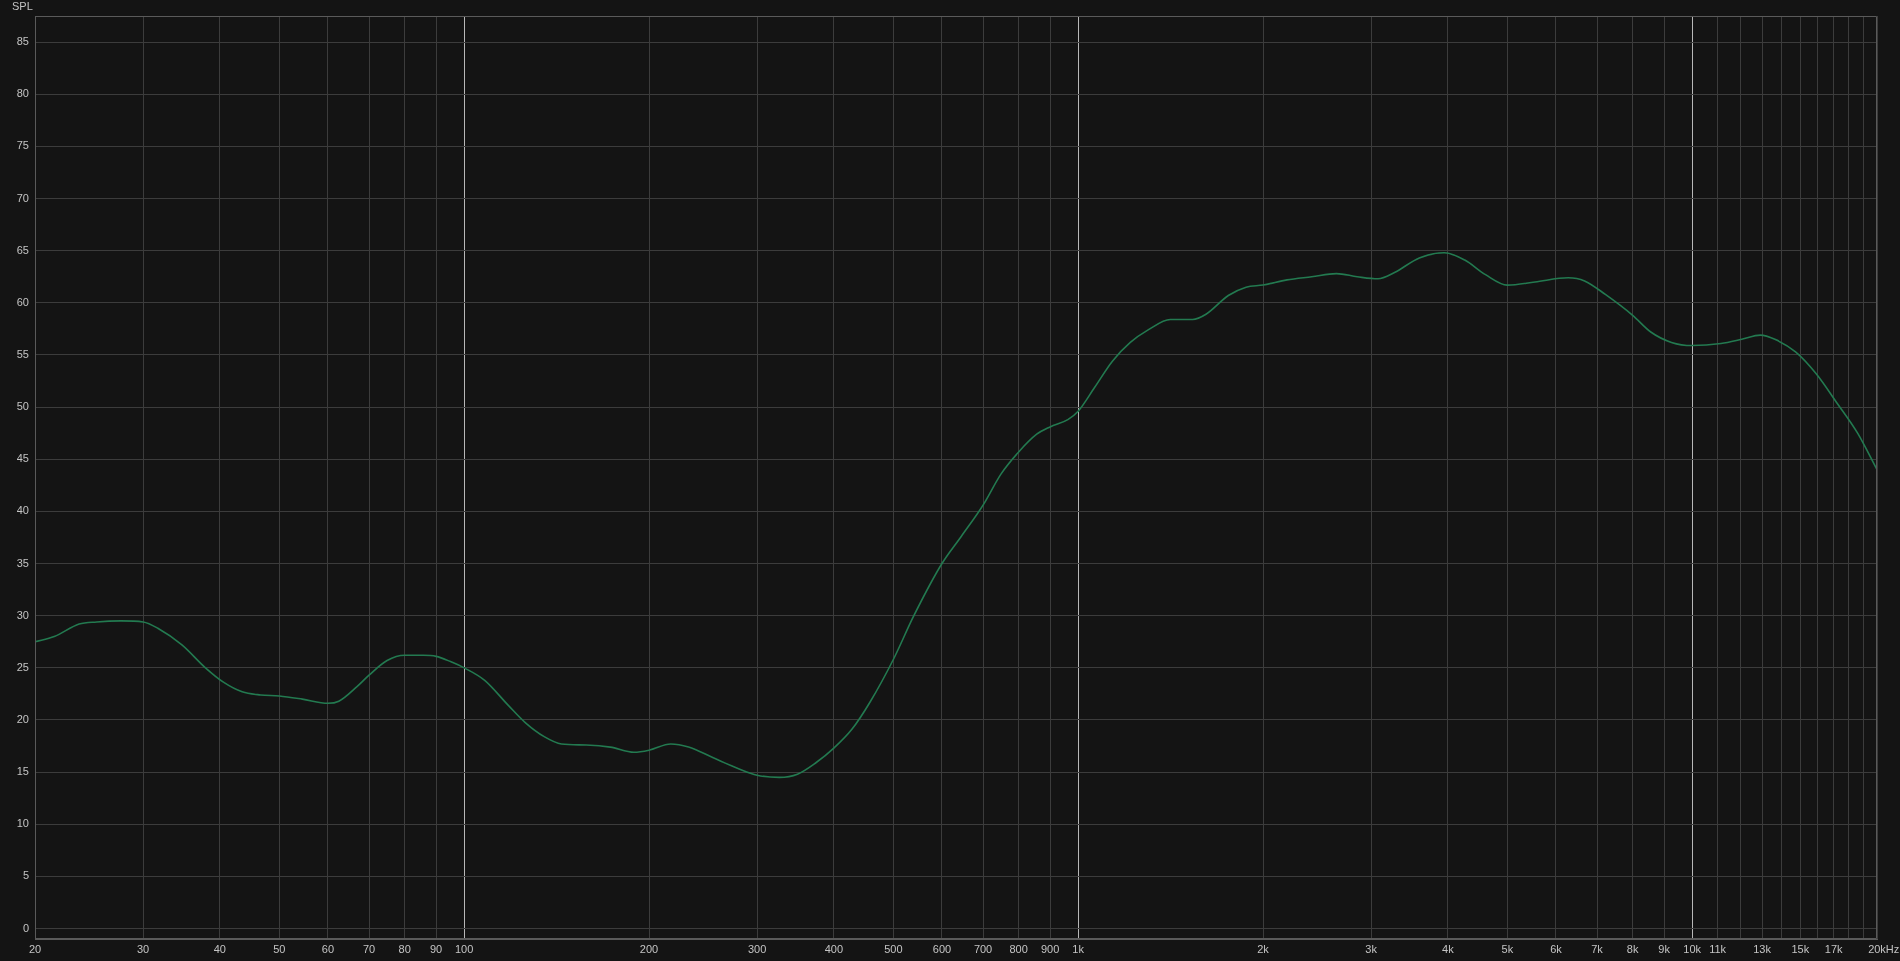  Describe the element at coordinates (22, 510) in the screenshot. I see `y-tick-label: 40` at that location.